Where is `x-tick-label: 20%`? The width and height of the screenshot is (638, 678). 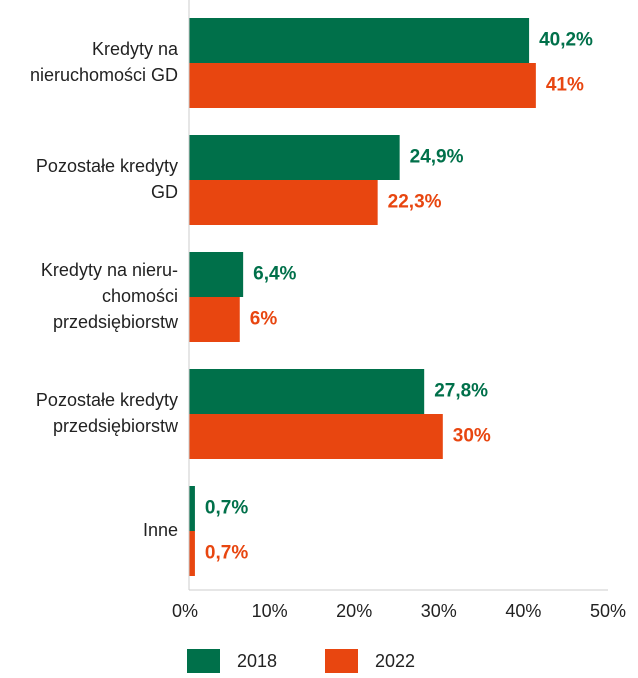 x-tick-label: 20% is located at coordinates (354, 611).